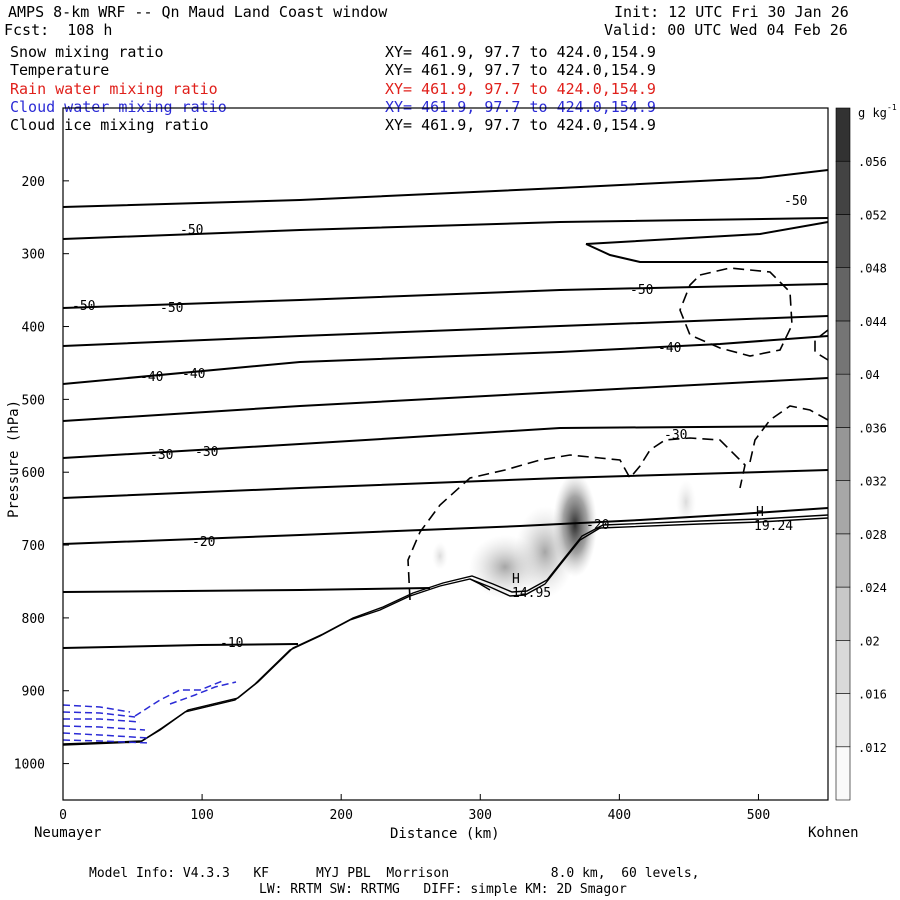 The height and width of the screenshot is (900, 900). Describe the element at coordinates (872, 748) in the screenshot. I see `colorbar-tick-label: .012` at that location.